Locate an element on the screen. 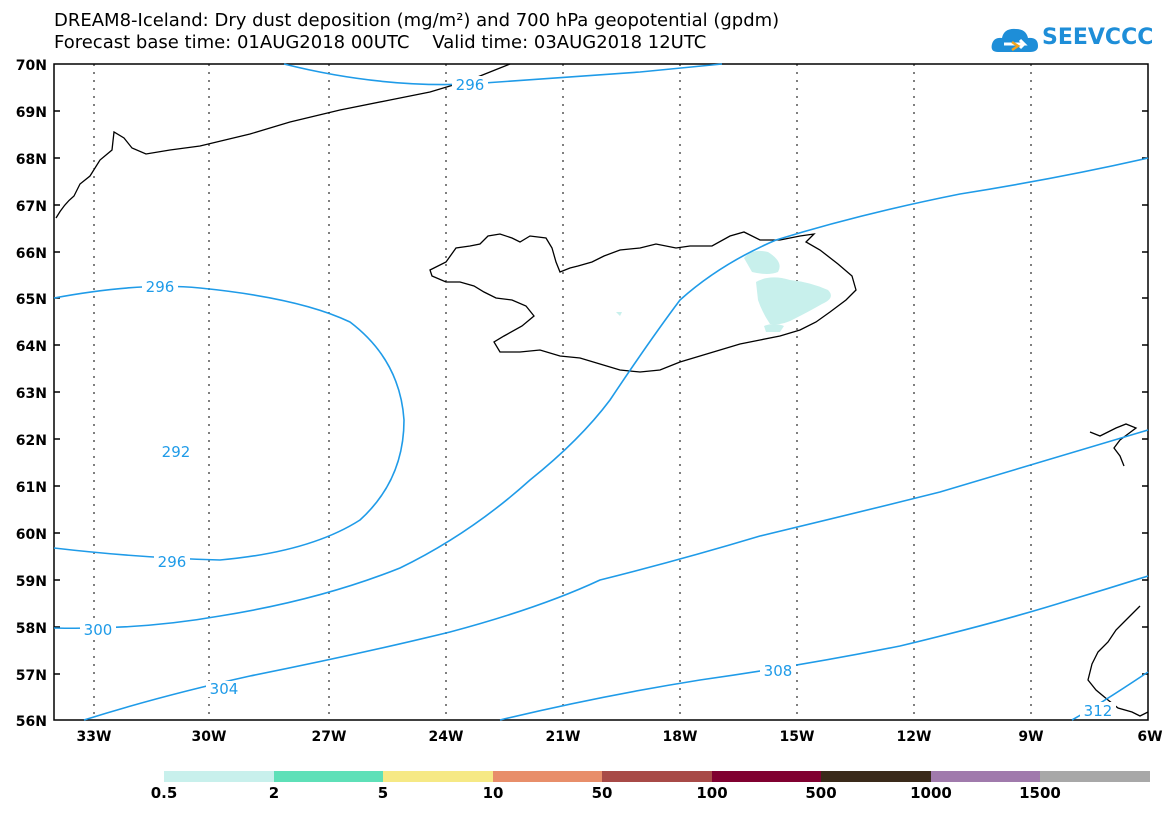 This screenshot has height=815, width=1175. lon-label: 12W is located at coordinates (914, 737).